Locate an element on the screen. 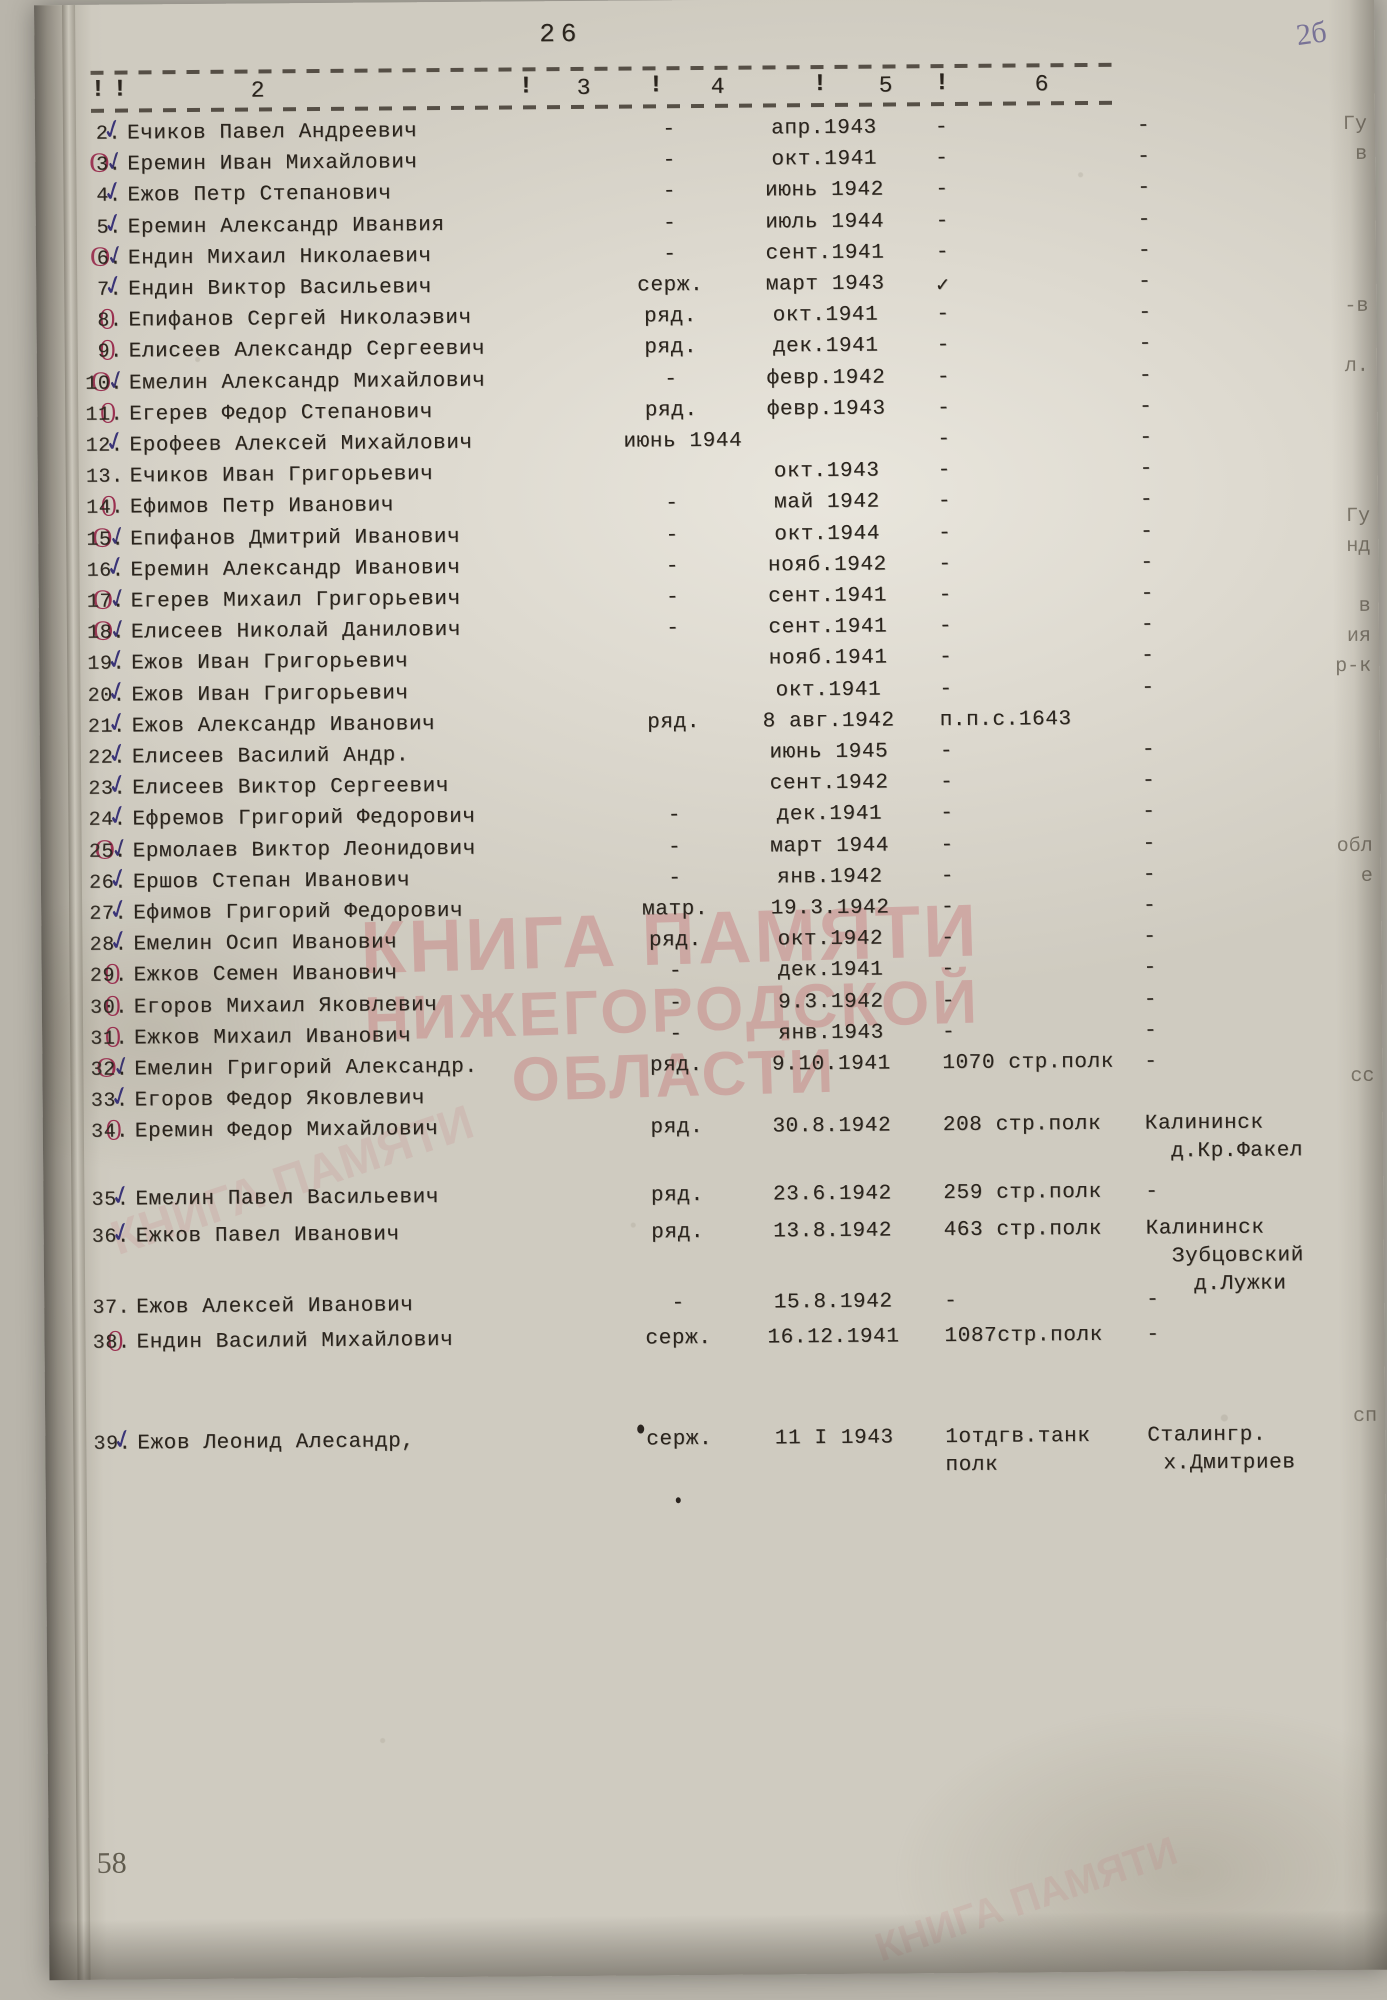 The height and width of the screenshot is (2000, 1387). row-name: Ерофеев Алексей Михайлович is located at coordinates (301, 444).